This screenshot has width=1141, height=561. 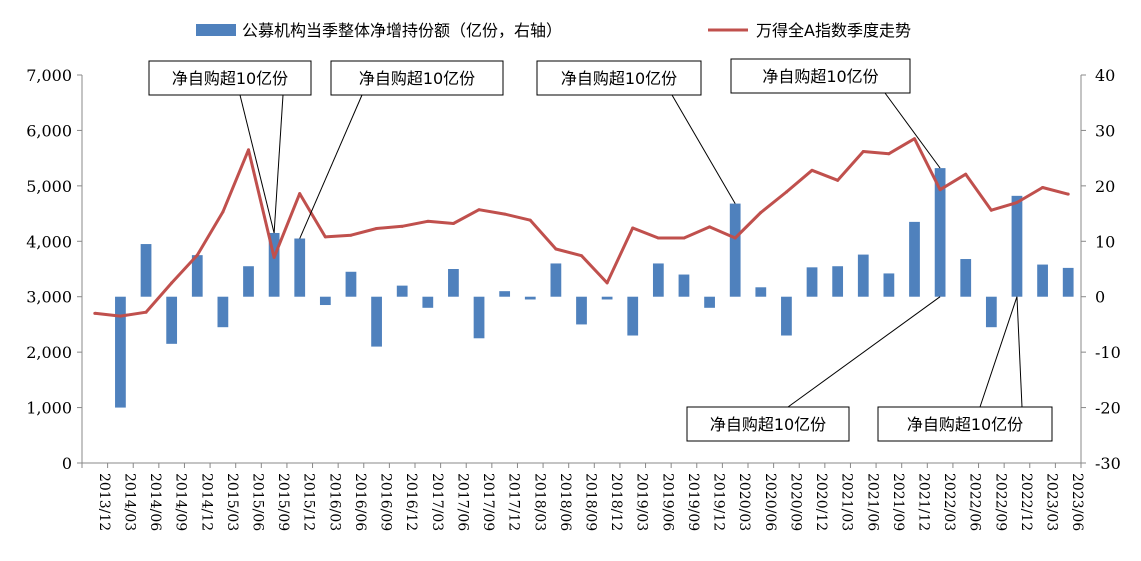 What do you see at coordinates (795, 502) in the screenshot?
I see `x-tick-label: 2020/09` at bounding box center [795, 502].